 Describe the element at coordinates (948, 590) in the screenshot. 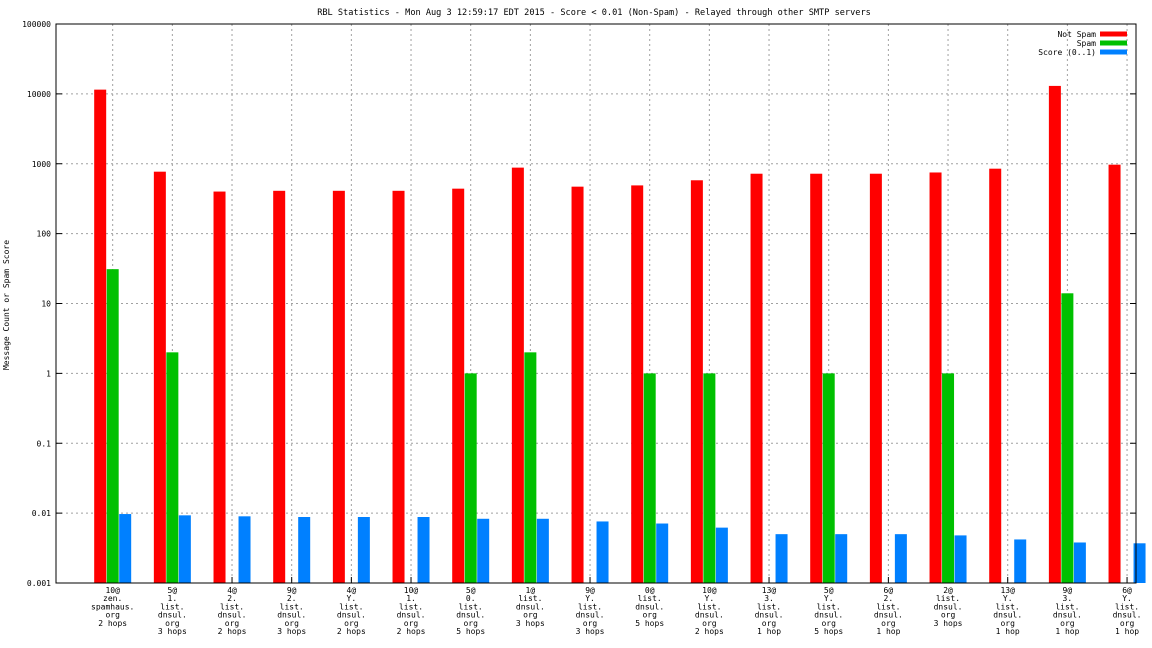

I see `x-tick-label: 2@` at that location.